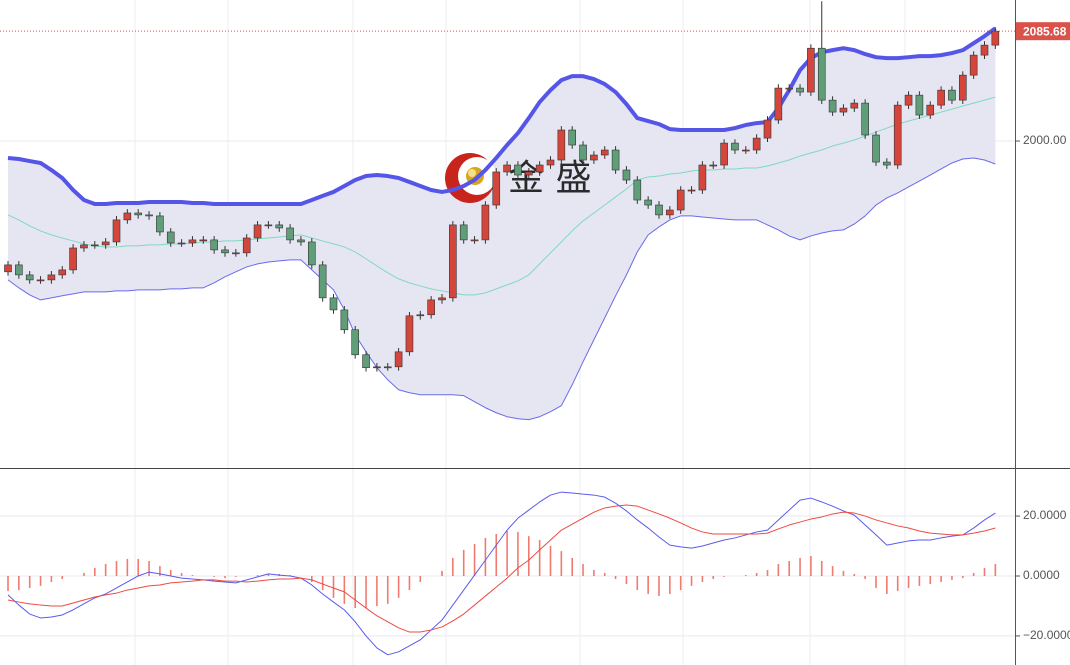 The height and width of the screenshot is (665, 1070). I want to click on y-tick-label: −20.0000, so click(1046, 635).